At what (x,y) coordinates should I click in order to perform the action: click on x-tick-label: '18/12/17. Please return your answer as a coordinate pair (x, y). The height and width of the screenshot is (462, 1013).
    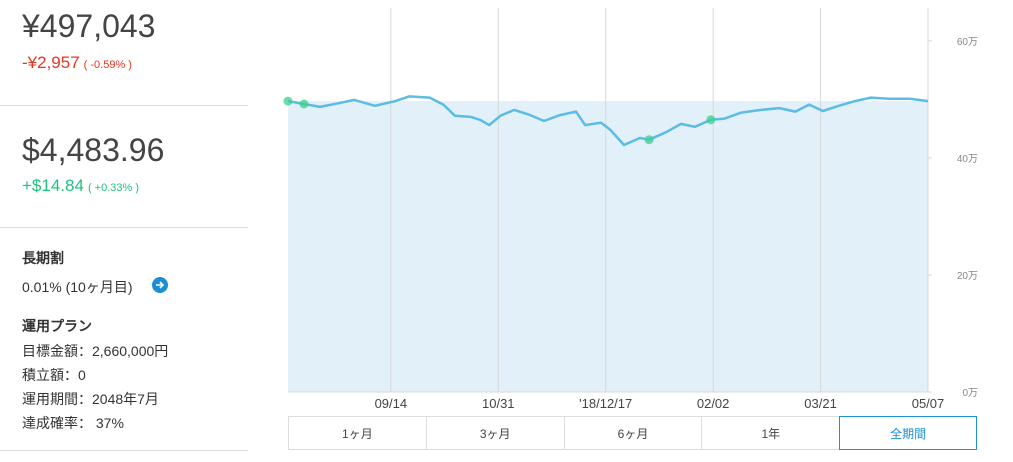
    Looking at the image, I should click on (605, 403).